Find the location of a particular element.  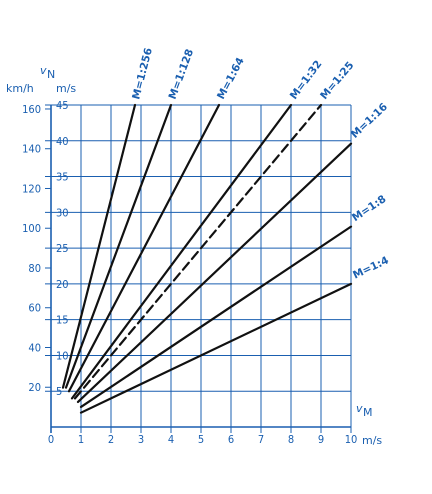

series-label: M=1:256 is located at coordinates (142, 74).